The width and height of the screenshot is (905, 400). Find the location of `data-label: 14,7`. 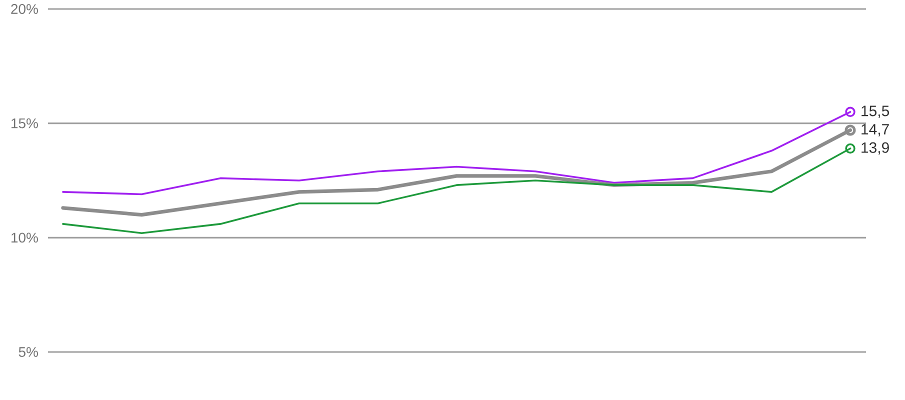

data-label: 14,7 is located at coordinates (875, 130).